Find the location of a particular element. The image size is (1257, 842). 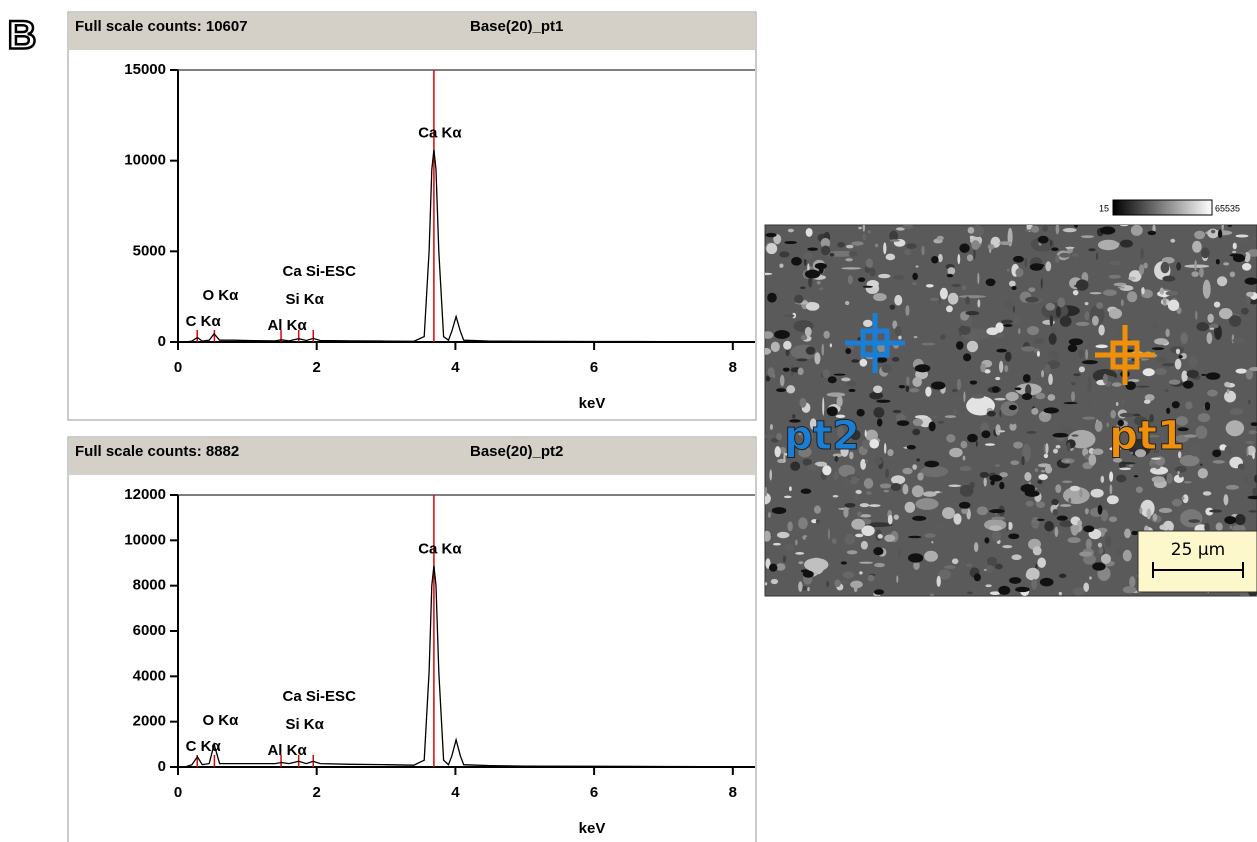

element-label: Ca Kα is located at coordinates (440, 133).